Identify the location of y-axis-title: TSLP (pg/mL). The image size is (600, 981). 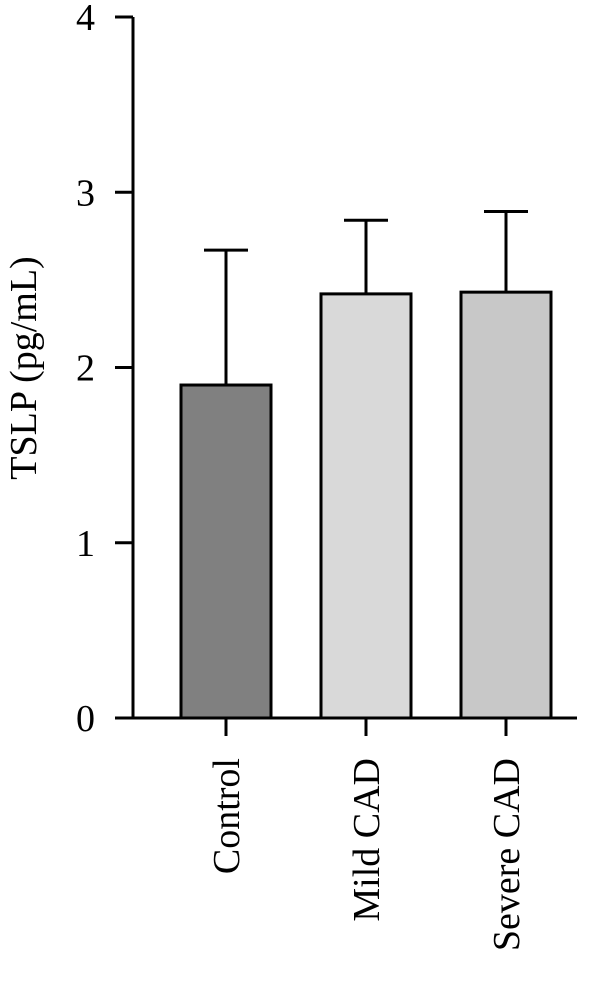
(24, 367).